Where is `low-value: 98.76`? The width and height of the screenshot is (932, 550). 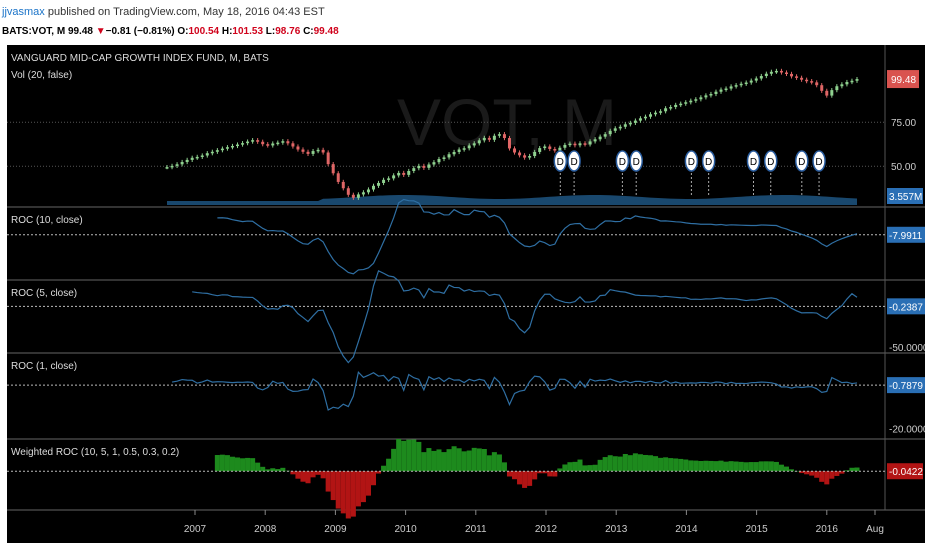 low-value: 98.76 is located at coordinates (288, 31).